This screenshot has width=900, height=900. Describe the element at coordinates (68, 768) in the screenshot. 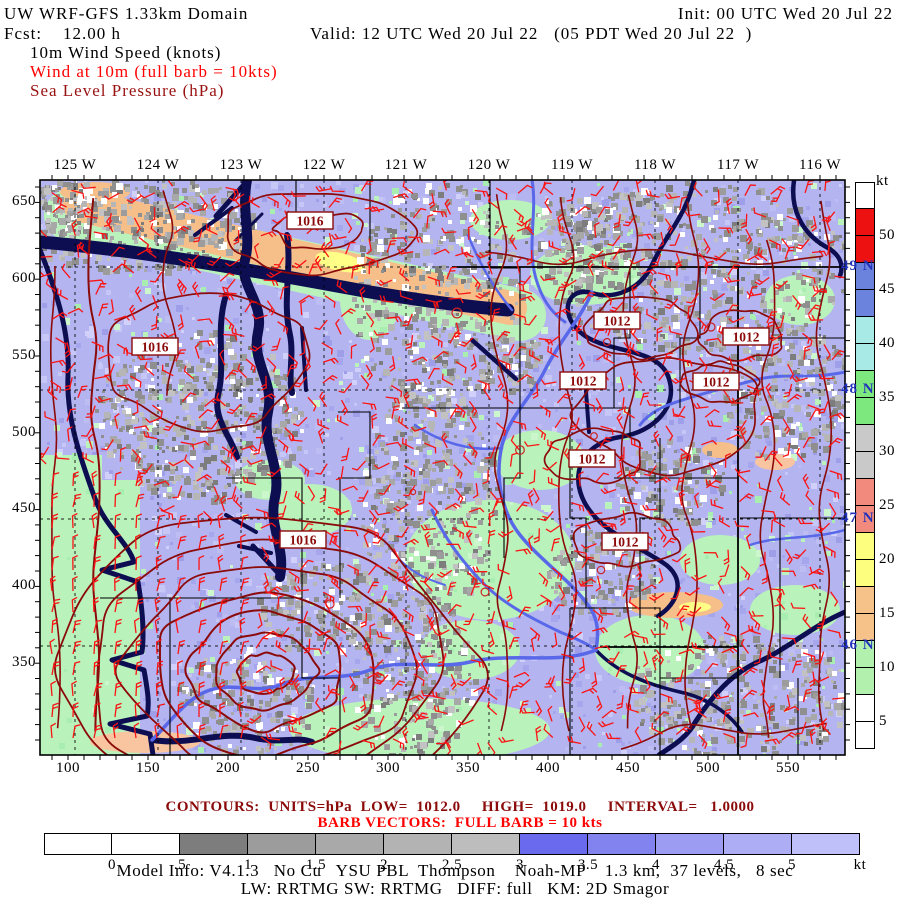

I see `grid-tick-label: 100` at that location.